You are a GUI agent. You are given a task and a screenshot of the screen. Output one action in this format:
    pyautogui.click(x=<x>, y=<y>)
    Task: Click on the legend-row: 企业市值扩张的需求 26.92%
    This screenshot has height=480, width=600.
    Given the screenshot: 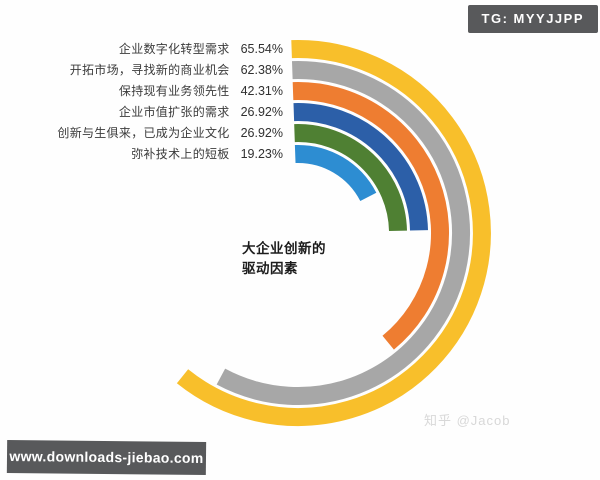 What is the action you would take?
    pyautogui.click(x=201, y=112)
    